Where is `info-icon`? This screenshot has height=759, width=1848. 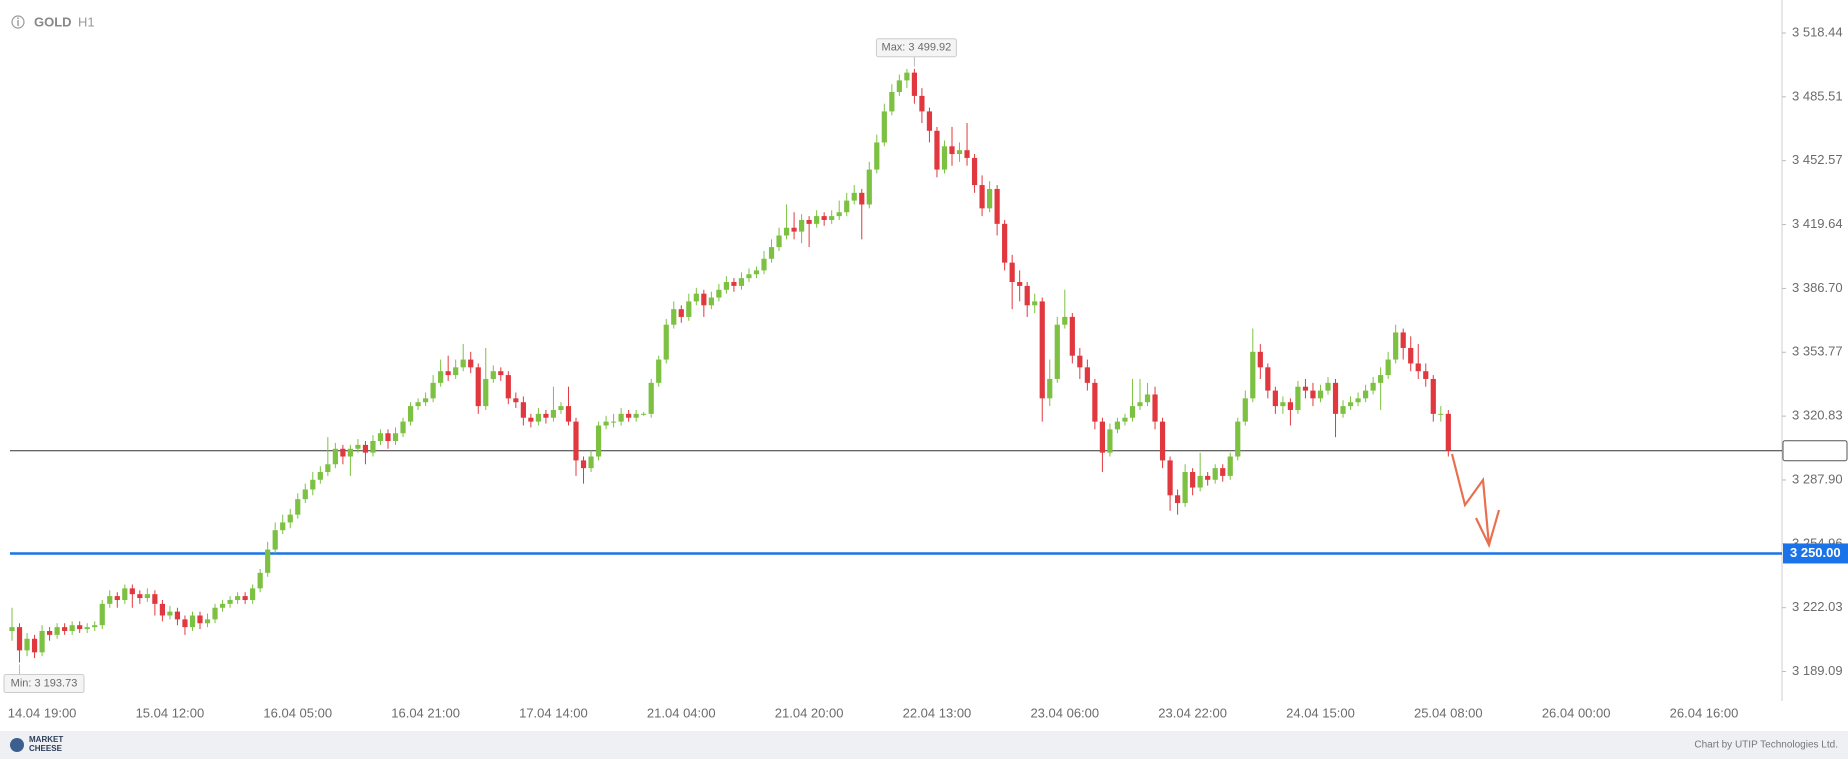
info-icon is located at coordinates (18, 22).